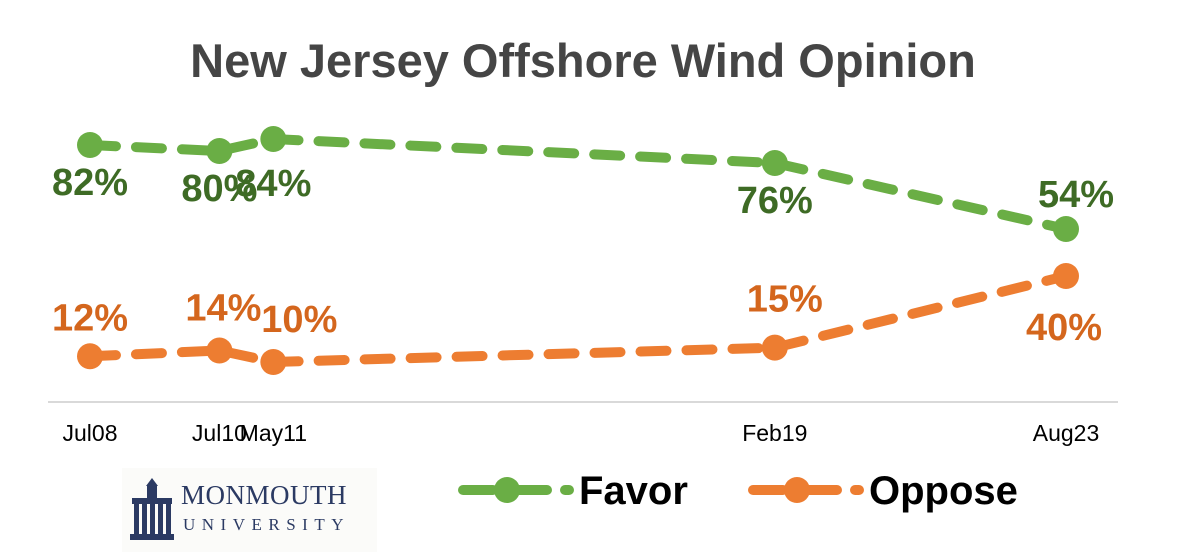  I want to click on x-tick-feb19: Feb19, so click(774, 433).